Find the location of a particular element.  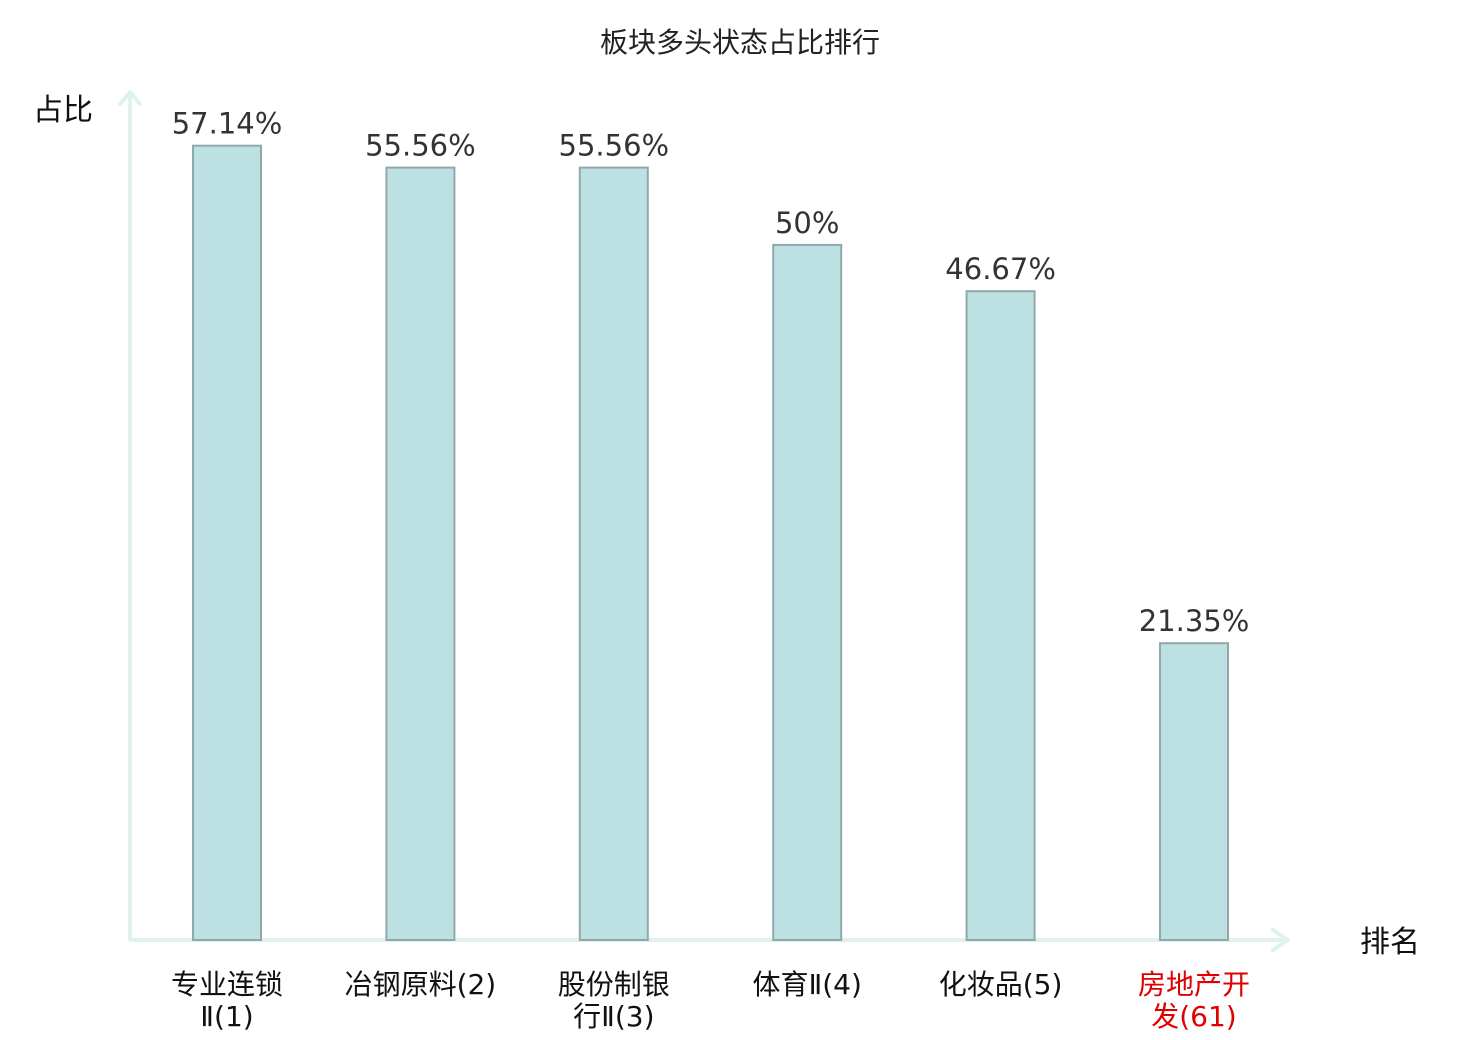

category-label: 发(61) is located at coordinates (1193, 1016).